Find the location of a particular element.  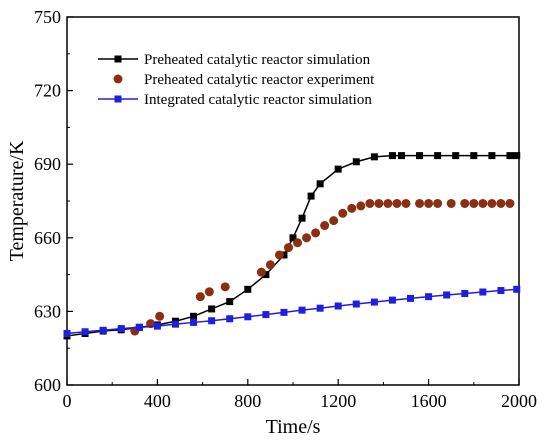

legend-label: Integrated catalytic reactor simulation is located at coordinates (258, 100).